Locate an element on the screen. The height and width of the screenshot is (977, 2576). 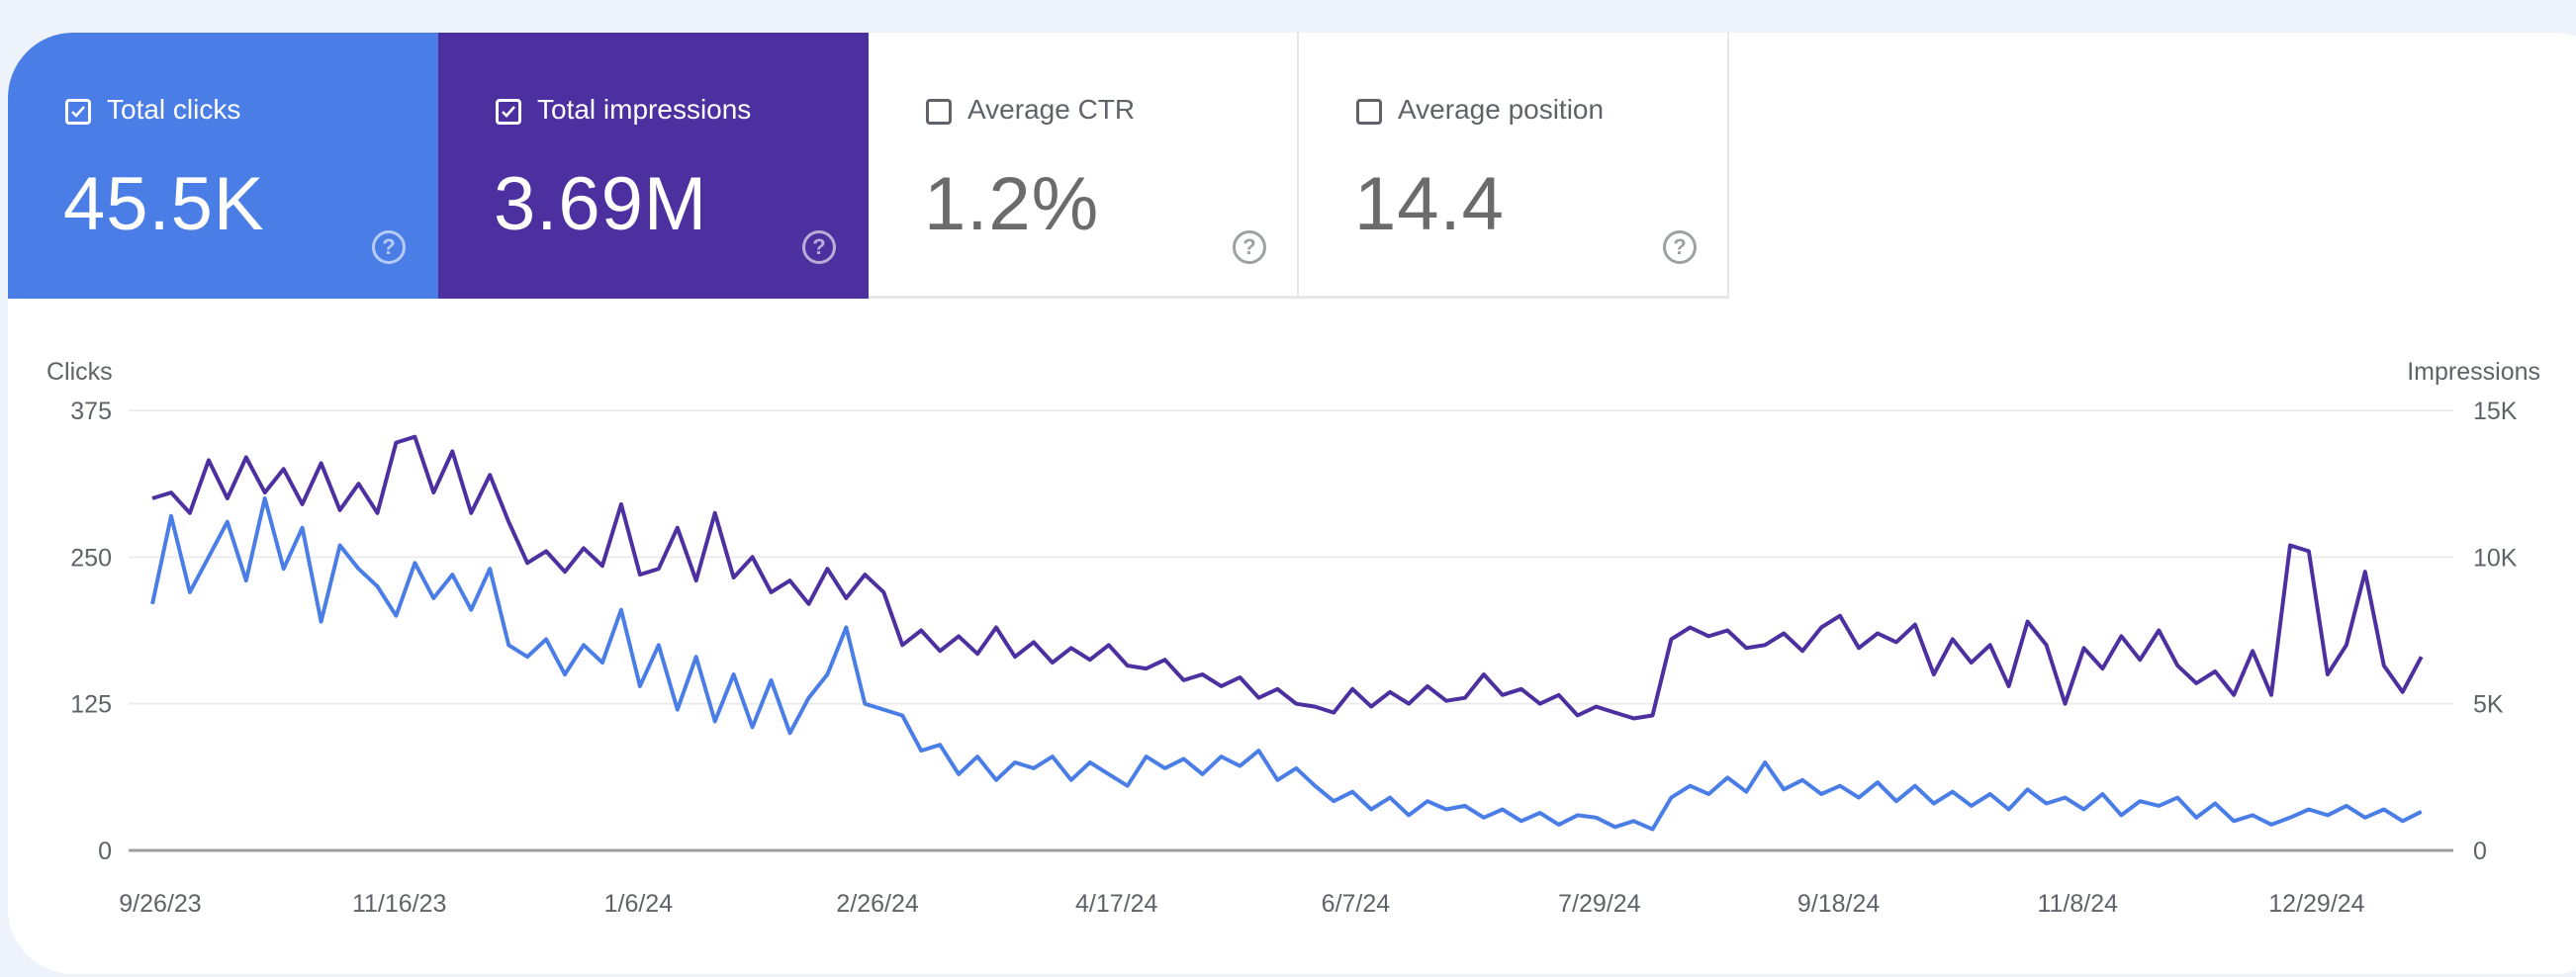
tile-label: Average position is located at coordinates (1501, 109).